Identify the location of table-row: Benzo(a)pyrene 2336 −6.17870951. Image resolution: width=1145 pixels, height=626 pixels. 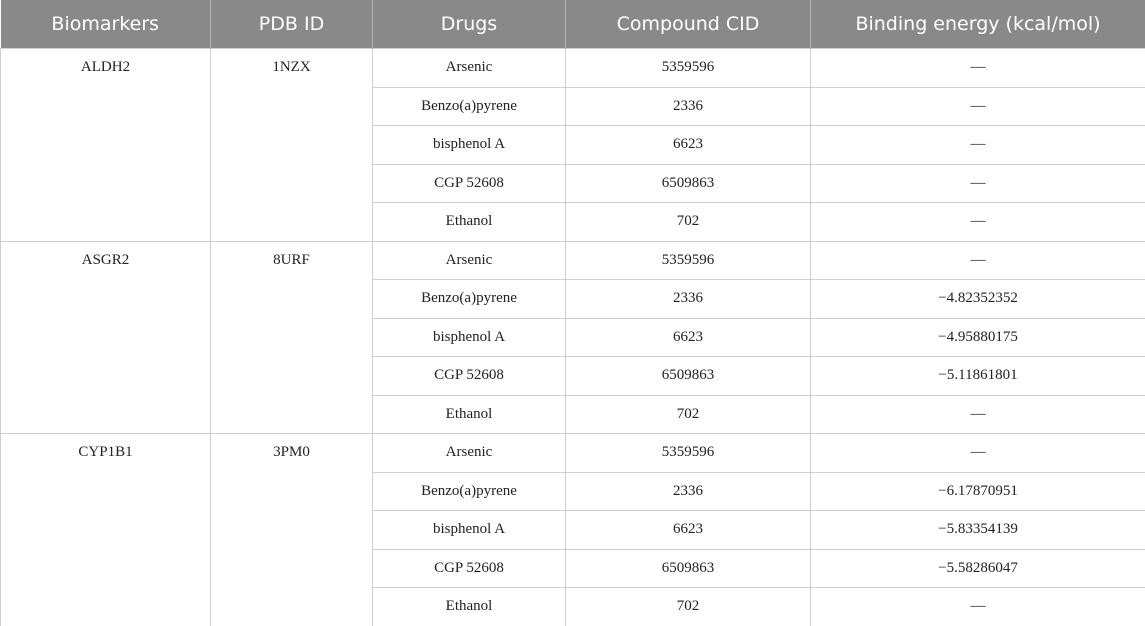
(573, 491).